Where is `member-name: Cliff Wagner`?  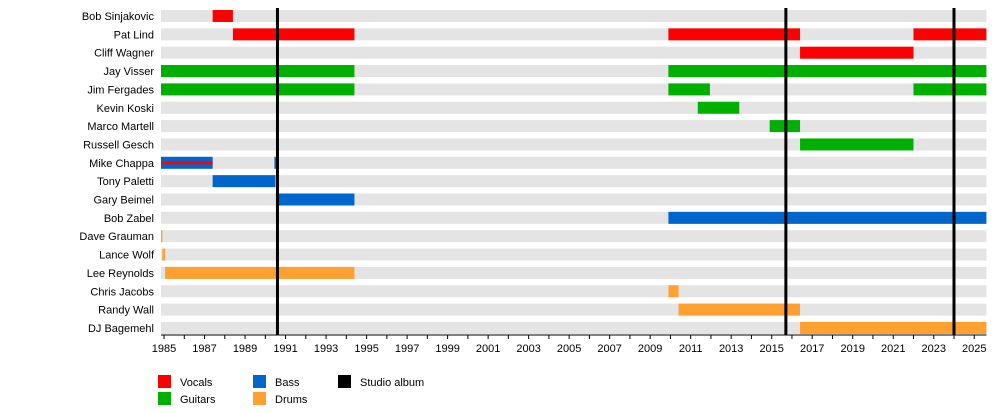
member-name: Cliff Wagner is located at coordinates (124, 54).